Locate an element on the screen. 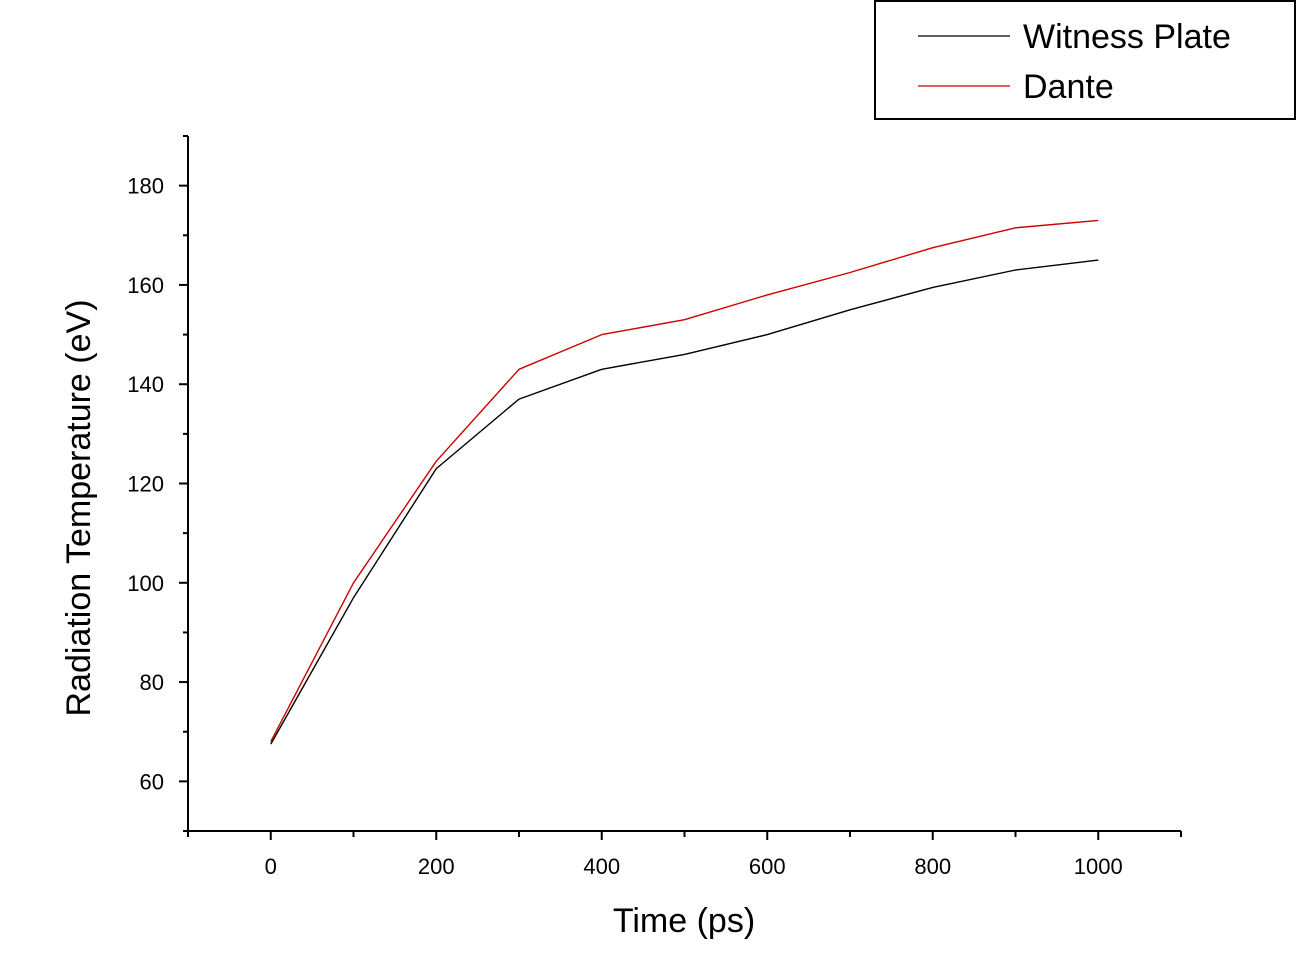 This screenshot has height=980, width=1300. y-tick-label: 160 is located at coordinates (145, 285).